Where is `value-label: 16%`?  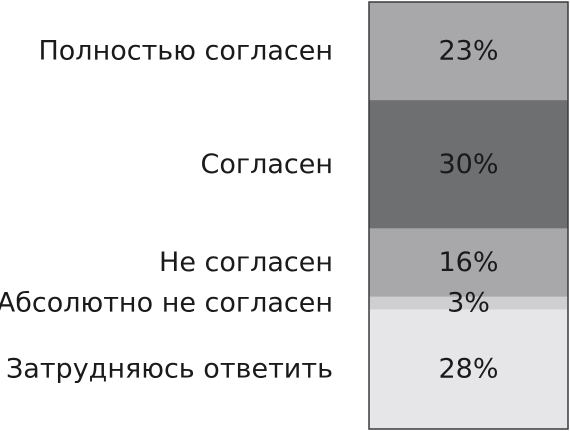 value-label: 16% is located at coordinates (468, 262).